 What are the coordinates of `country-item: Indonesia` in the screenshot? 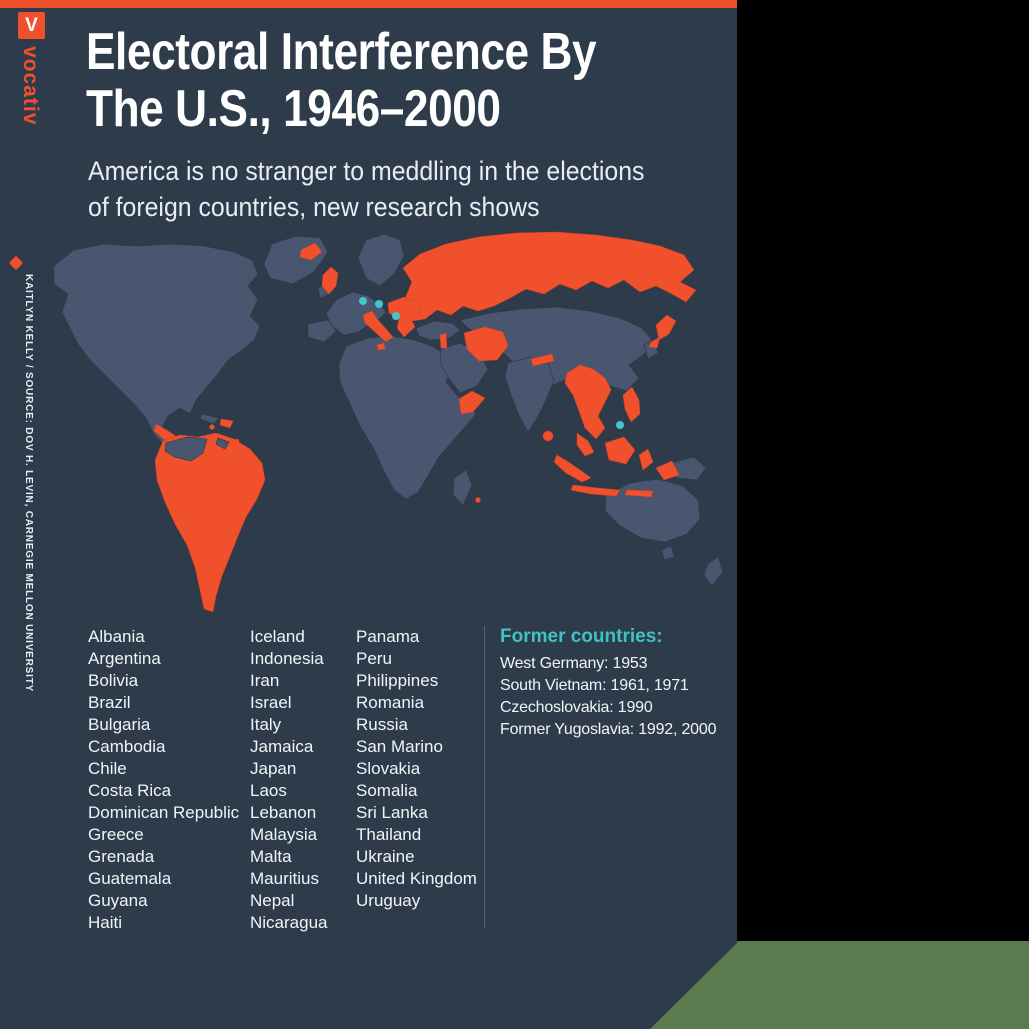 It's located at (287, 658).